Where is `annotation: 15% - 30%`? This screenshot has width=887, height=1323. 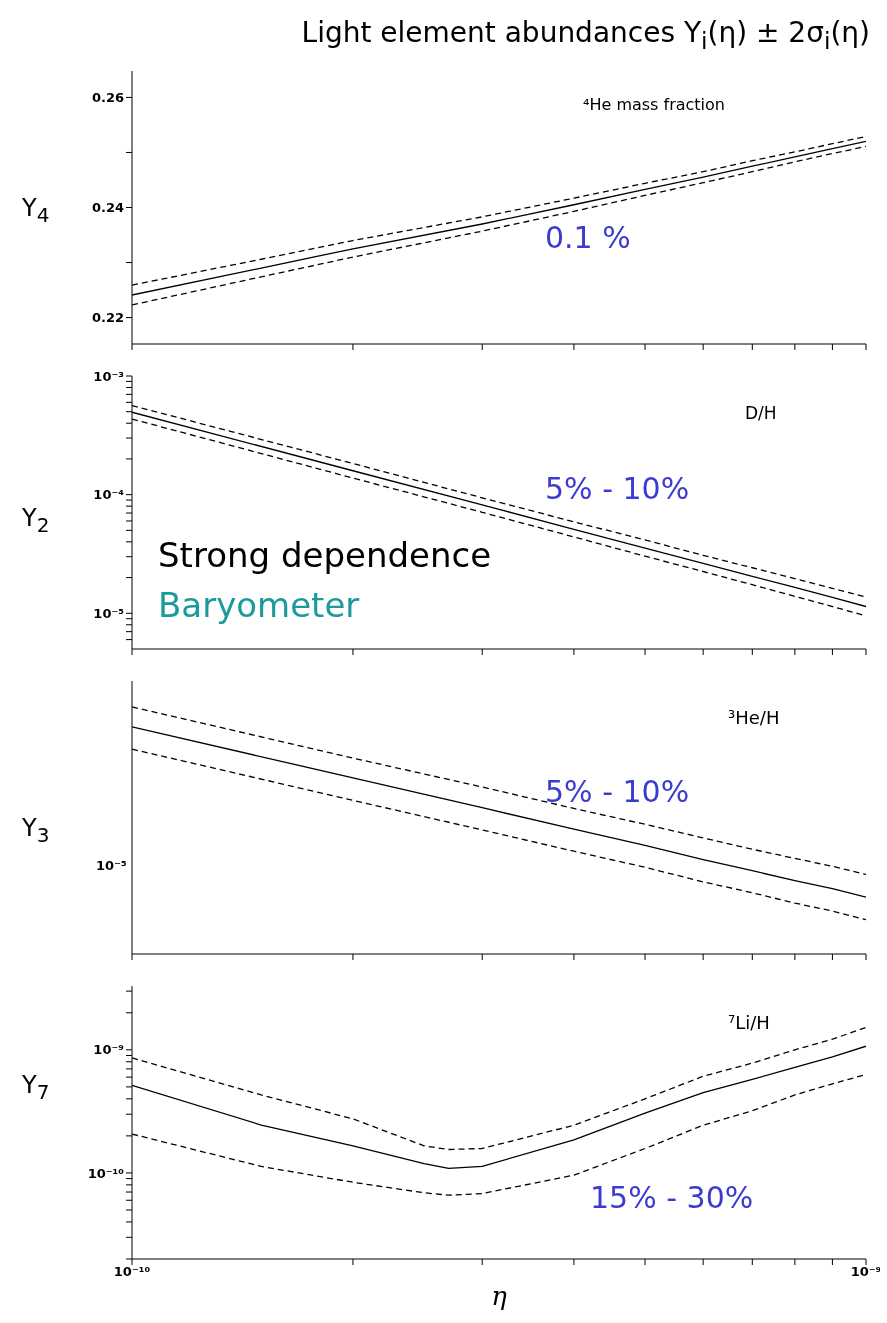 annotation: 15% - 30% is located at coordinates (672, 1197).